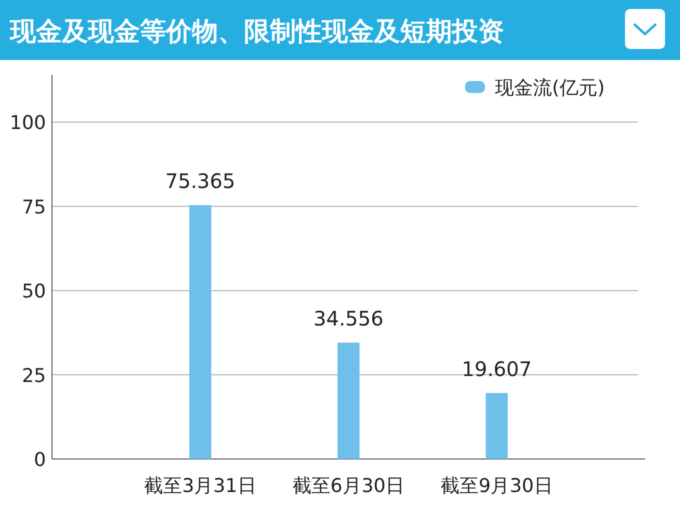 This screenshot has width=680, height=510. Describe the element at coordinates (28, 123) in the screenshot. I see `y-tick-label: 100` at that location.